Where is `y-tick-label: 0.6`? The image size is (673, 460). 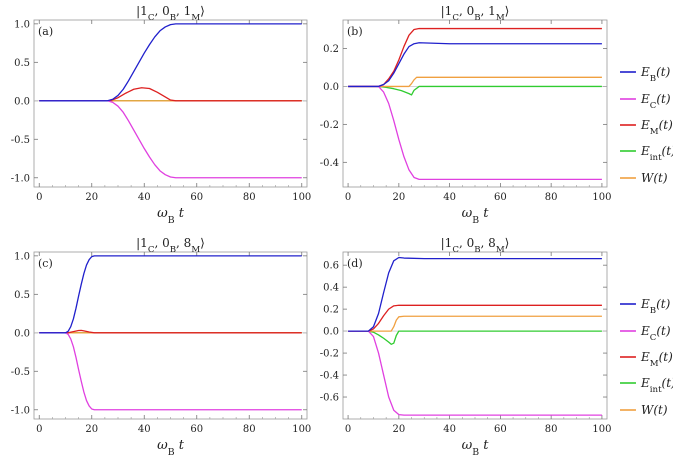
y-tick-label: 0.6 is located at coordinates (331, 266).